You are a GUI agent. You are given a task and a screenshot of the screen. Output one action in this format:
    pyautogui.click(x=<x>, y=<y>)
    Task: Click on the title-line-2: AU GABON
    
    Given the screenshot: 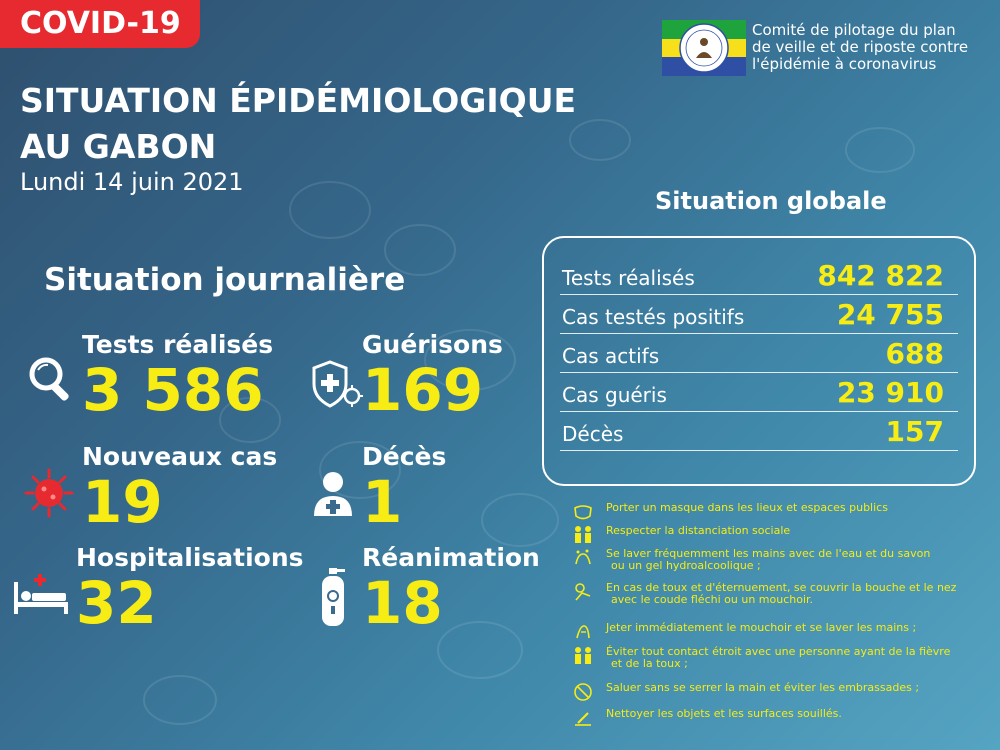 What is the action you would take?
    pyautogui.click(x=118, y=146)
    